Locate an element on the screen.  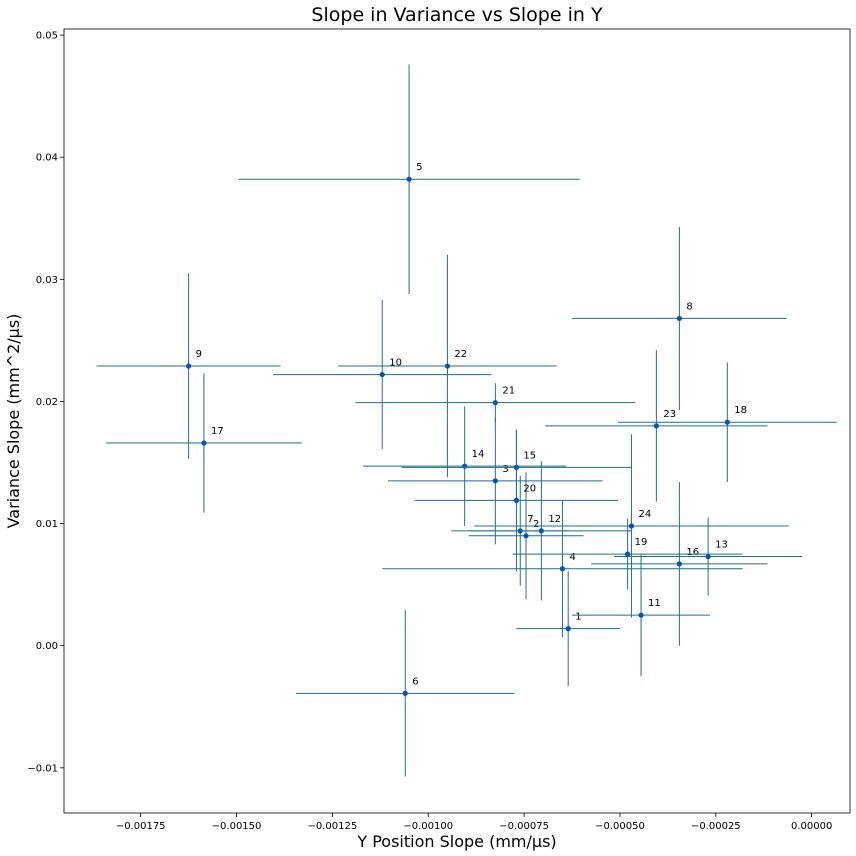
y-tick-label: 0.00 is located at coordinates (47, 646).